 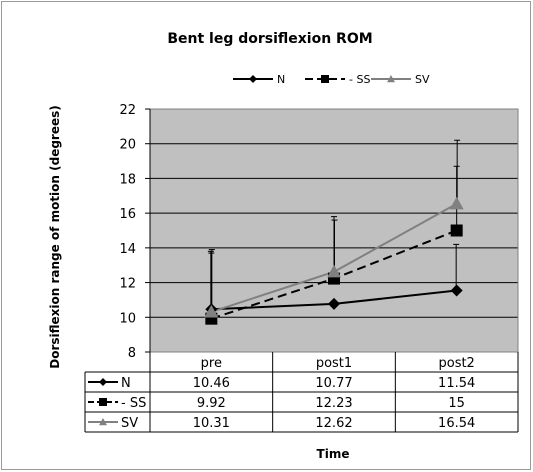 I want to click on legend-label-SS: - SS, so click(x=359, y=79).